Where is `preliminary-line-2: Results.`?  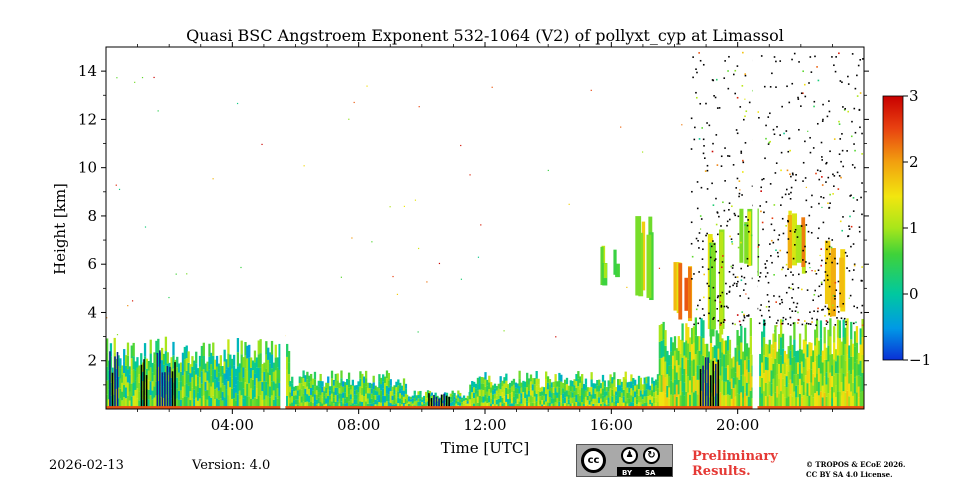 preliminary-line-2: Results. is located at coordinates (721, 471).